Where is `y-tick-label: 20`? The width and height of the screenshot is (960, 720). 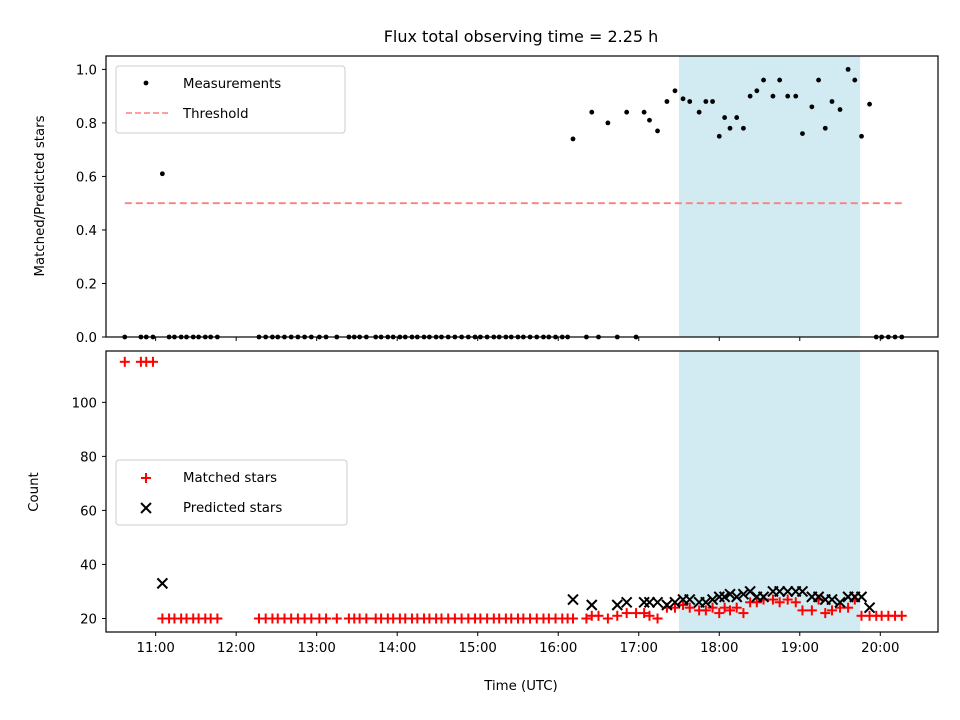
y-tick-label: 20 is located at coordinates (88, 619).